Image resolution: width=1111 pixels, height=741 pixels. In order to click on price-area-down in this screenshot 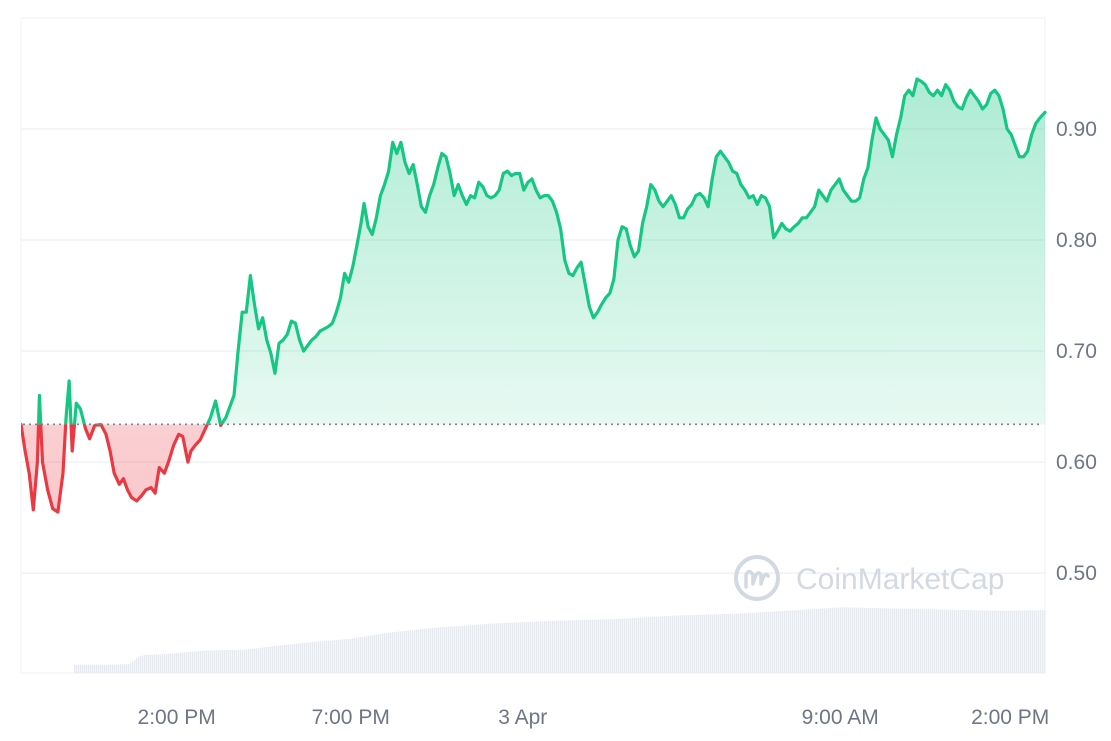, I will do `click(121, 468)`.